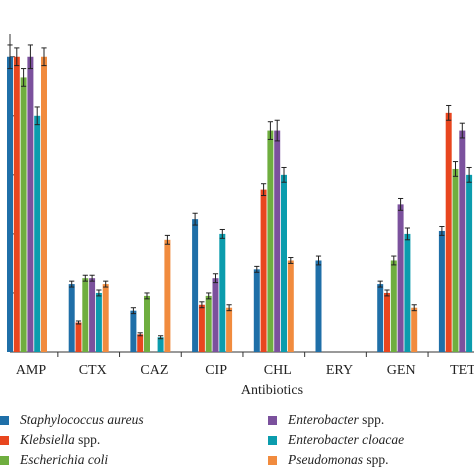 This screenshot has height=474, width=474. I want to click on x-tick-label: AMP, so click(31, 370).